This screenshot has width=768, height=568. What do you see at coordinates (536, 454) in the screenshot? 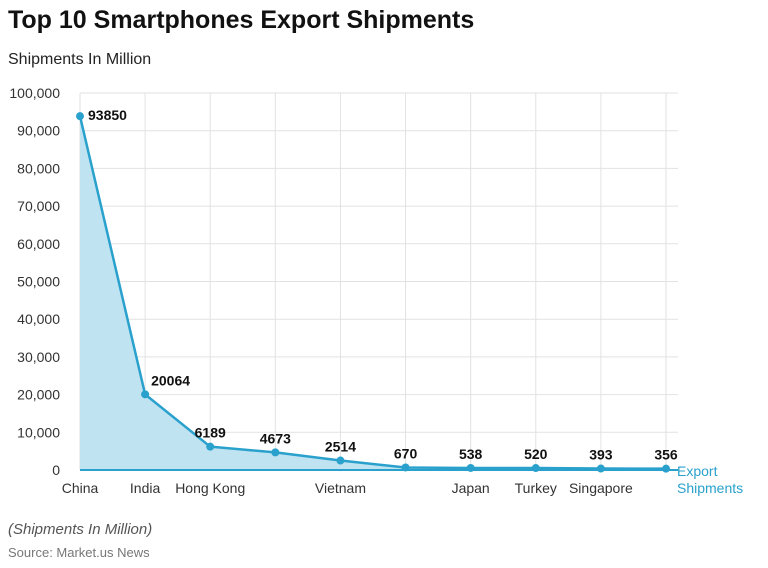
I see `data-label: 520` at bounding box center [536, 454].